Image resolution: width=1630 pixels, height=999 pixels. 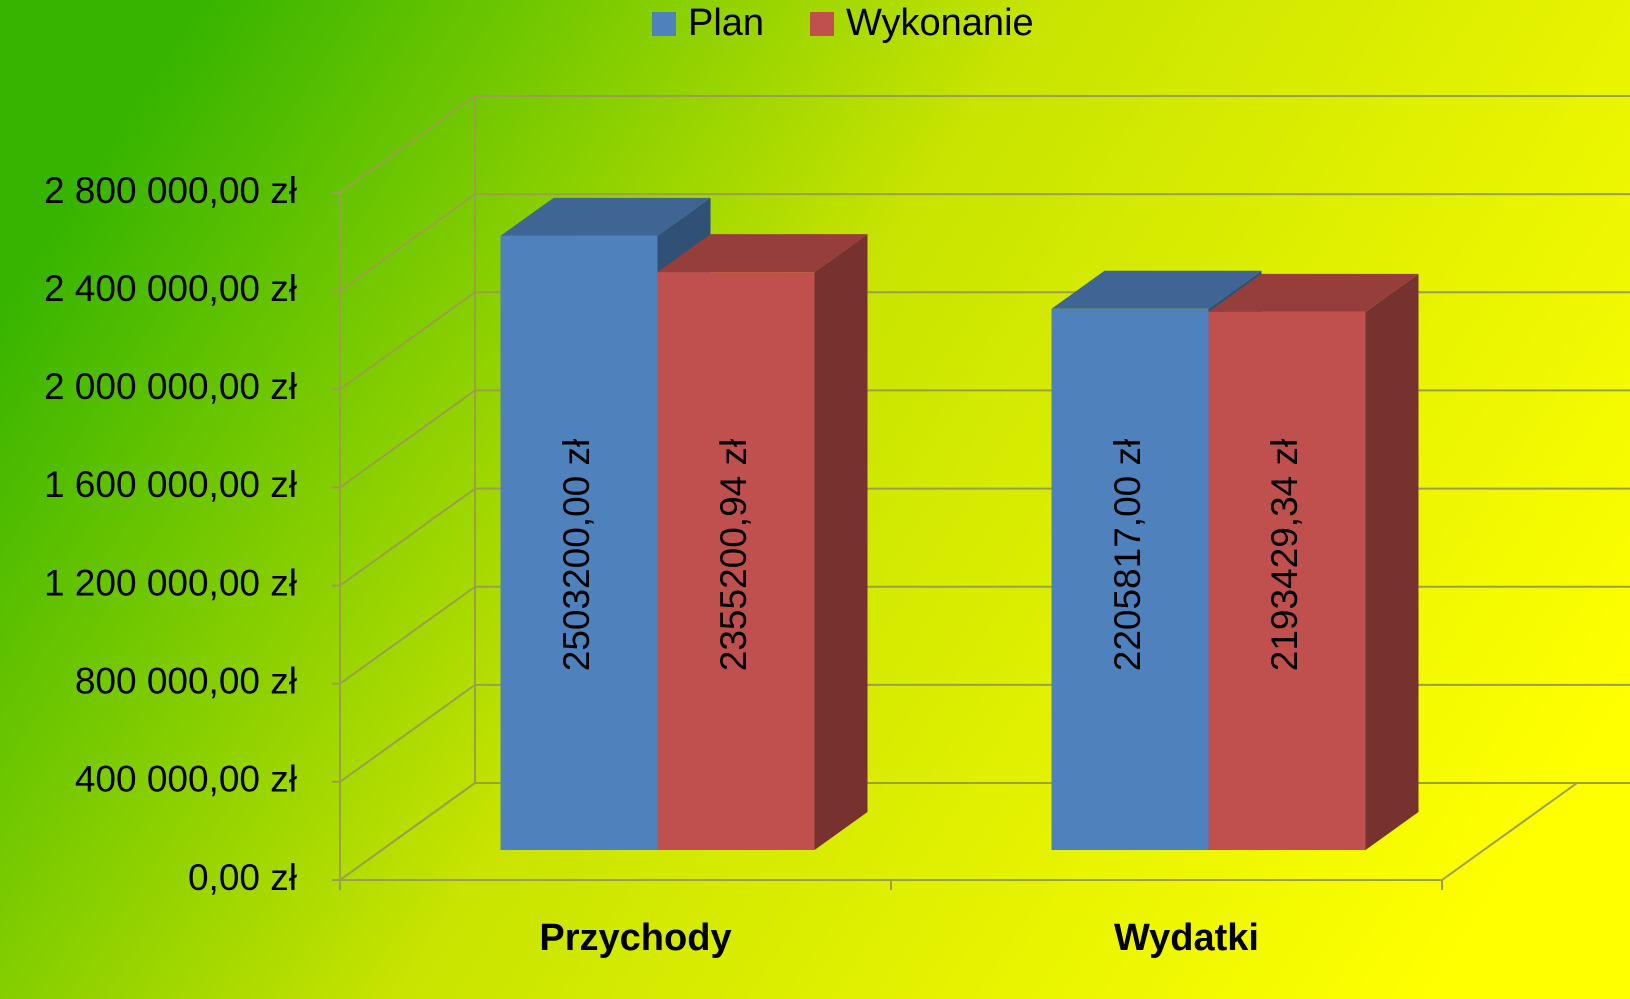 What do you see at coordinates (170, 190) in the screenshot?
I see `y-tick-label: 2 800 000,00 zł` at bounding box center [170, 190].